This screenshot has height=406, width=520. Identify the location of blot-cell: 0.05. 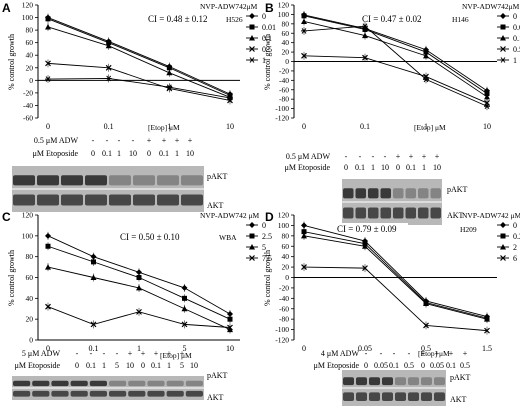
(381, 365).